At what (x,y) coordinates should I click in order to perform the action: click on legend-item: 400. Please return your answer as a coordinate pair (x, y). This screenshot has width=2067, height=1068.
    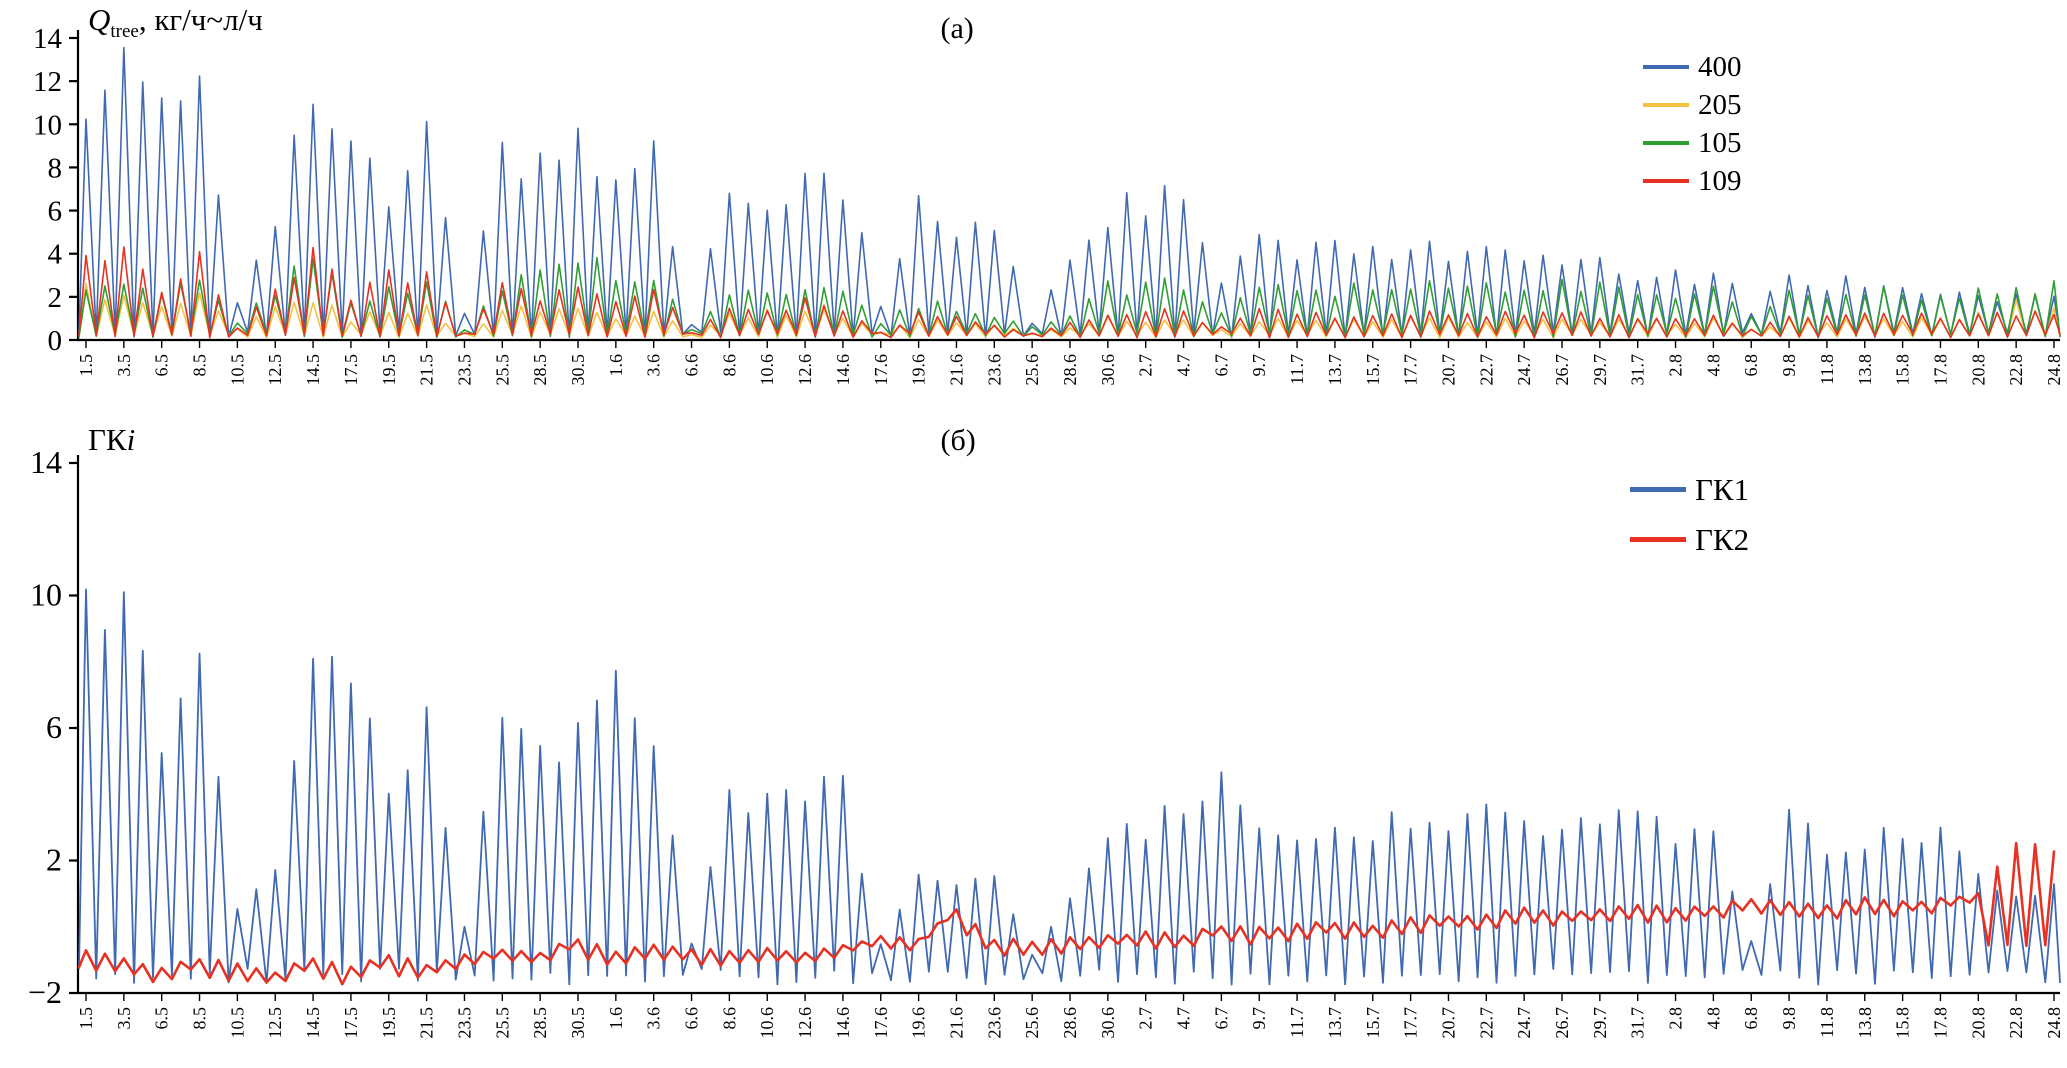
    Looking at the image, I should click on (1692, 67).